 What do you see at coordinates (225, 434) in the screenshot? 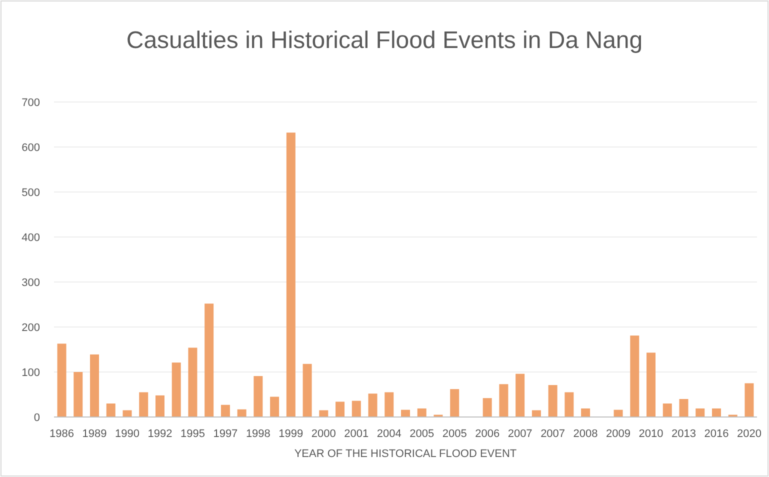
I see `x-tick-label: 1997` at bounding box center [225, 434].